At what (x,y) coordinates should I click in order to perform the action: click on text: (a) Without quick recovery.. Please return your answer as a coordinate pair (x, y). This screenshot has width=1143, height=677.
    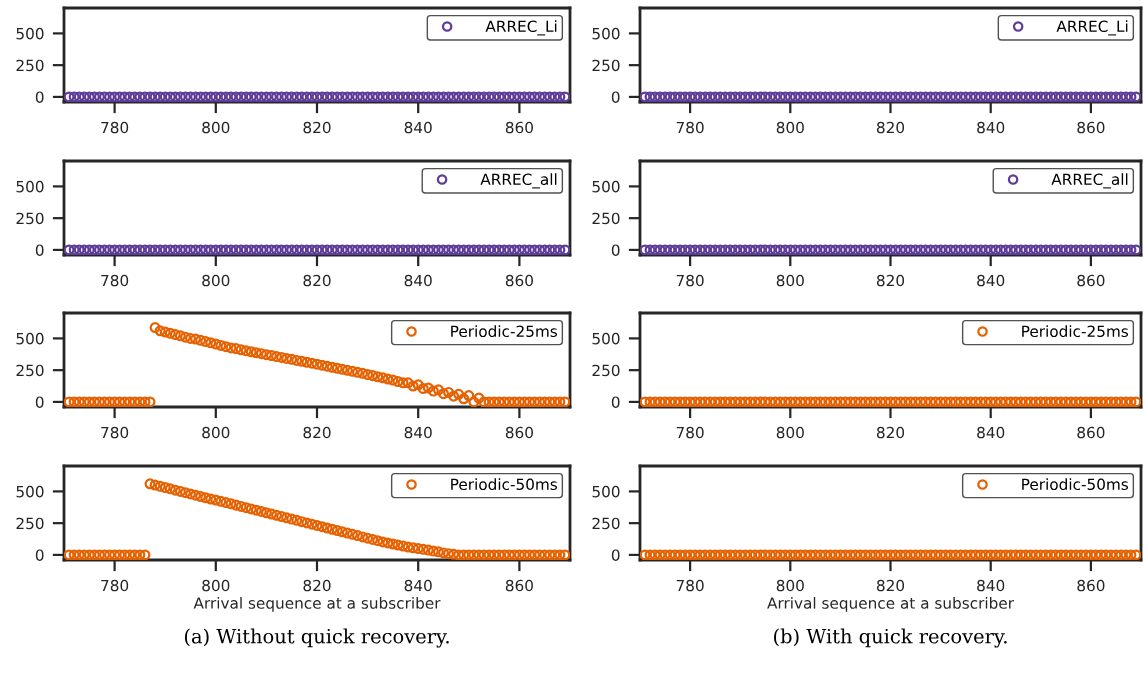
    Looking at the image, I should click on (316, 638).